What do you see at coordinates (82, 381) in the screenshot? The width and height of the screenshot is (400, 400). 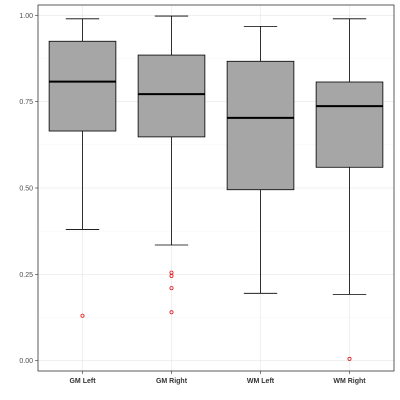 I see `x-tick-label: GM Left` at bounding box center [82, 381].